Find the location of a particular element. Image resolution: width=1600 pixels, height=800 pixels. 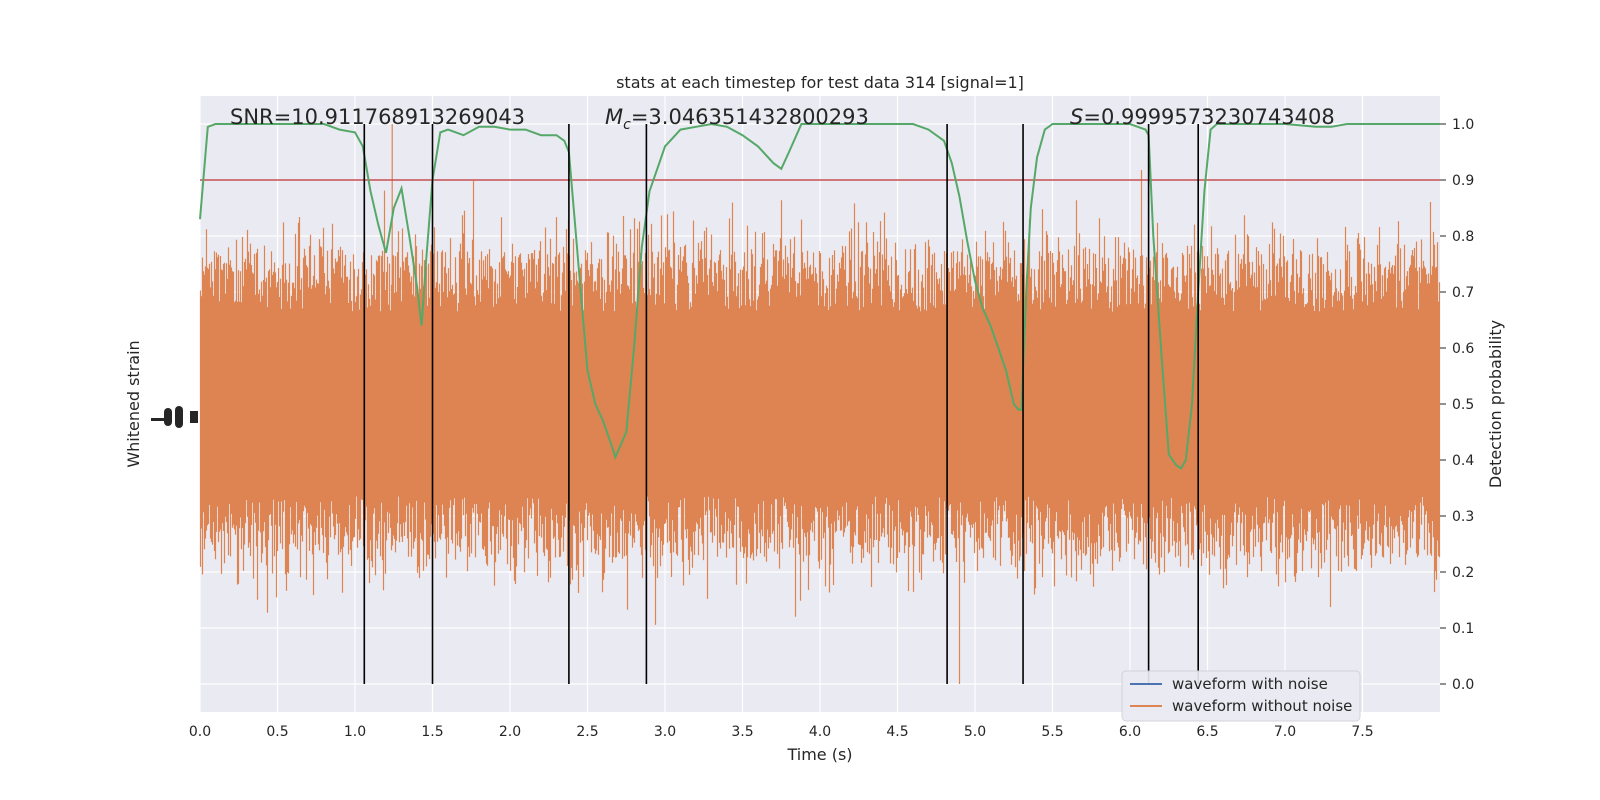

x-tick-label: 5.5 is located at coordinates (1052, 732).